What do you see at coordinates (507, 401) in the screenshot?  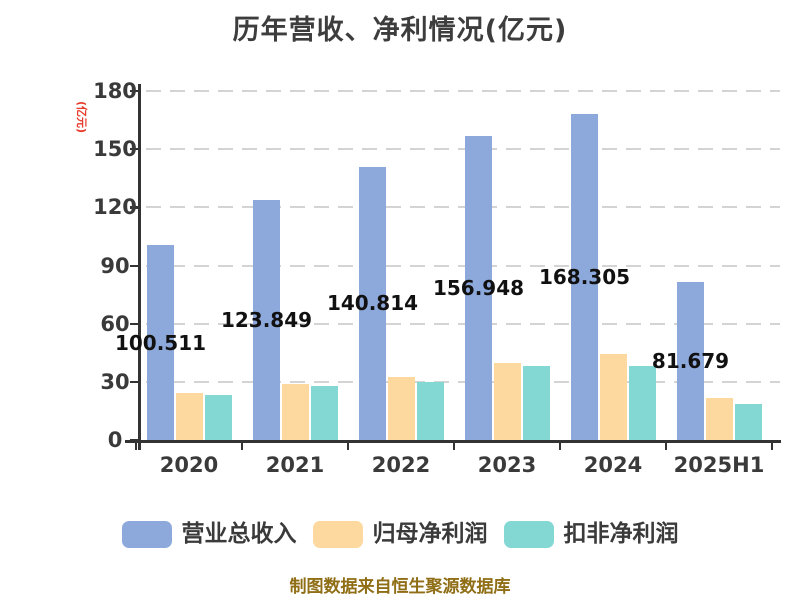 I see `bar-2023-series1` at bounding box center [507, 401].